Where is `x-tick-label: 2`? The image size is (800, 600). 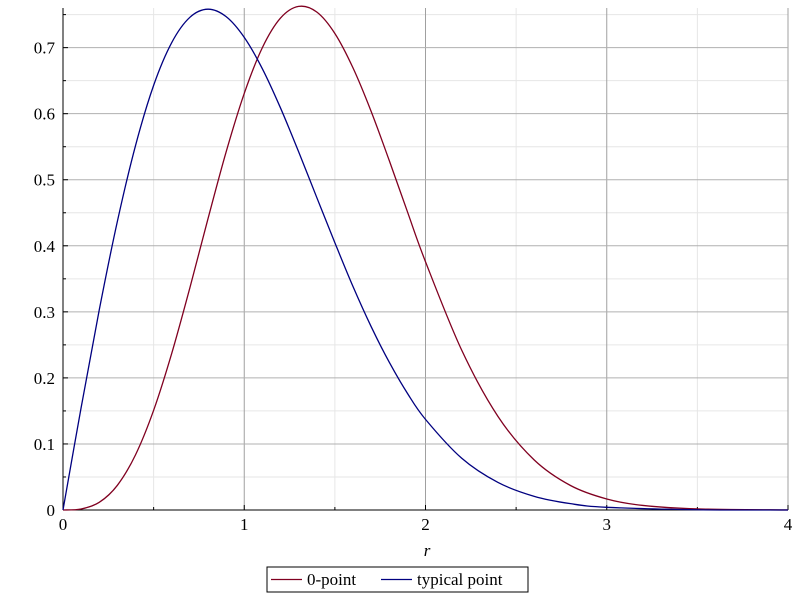 x-tick-label: 2 is located at coordinates (425, 524).